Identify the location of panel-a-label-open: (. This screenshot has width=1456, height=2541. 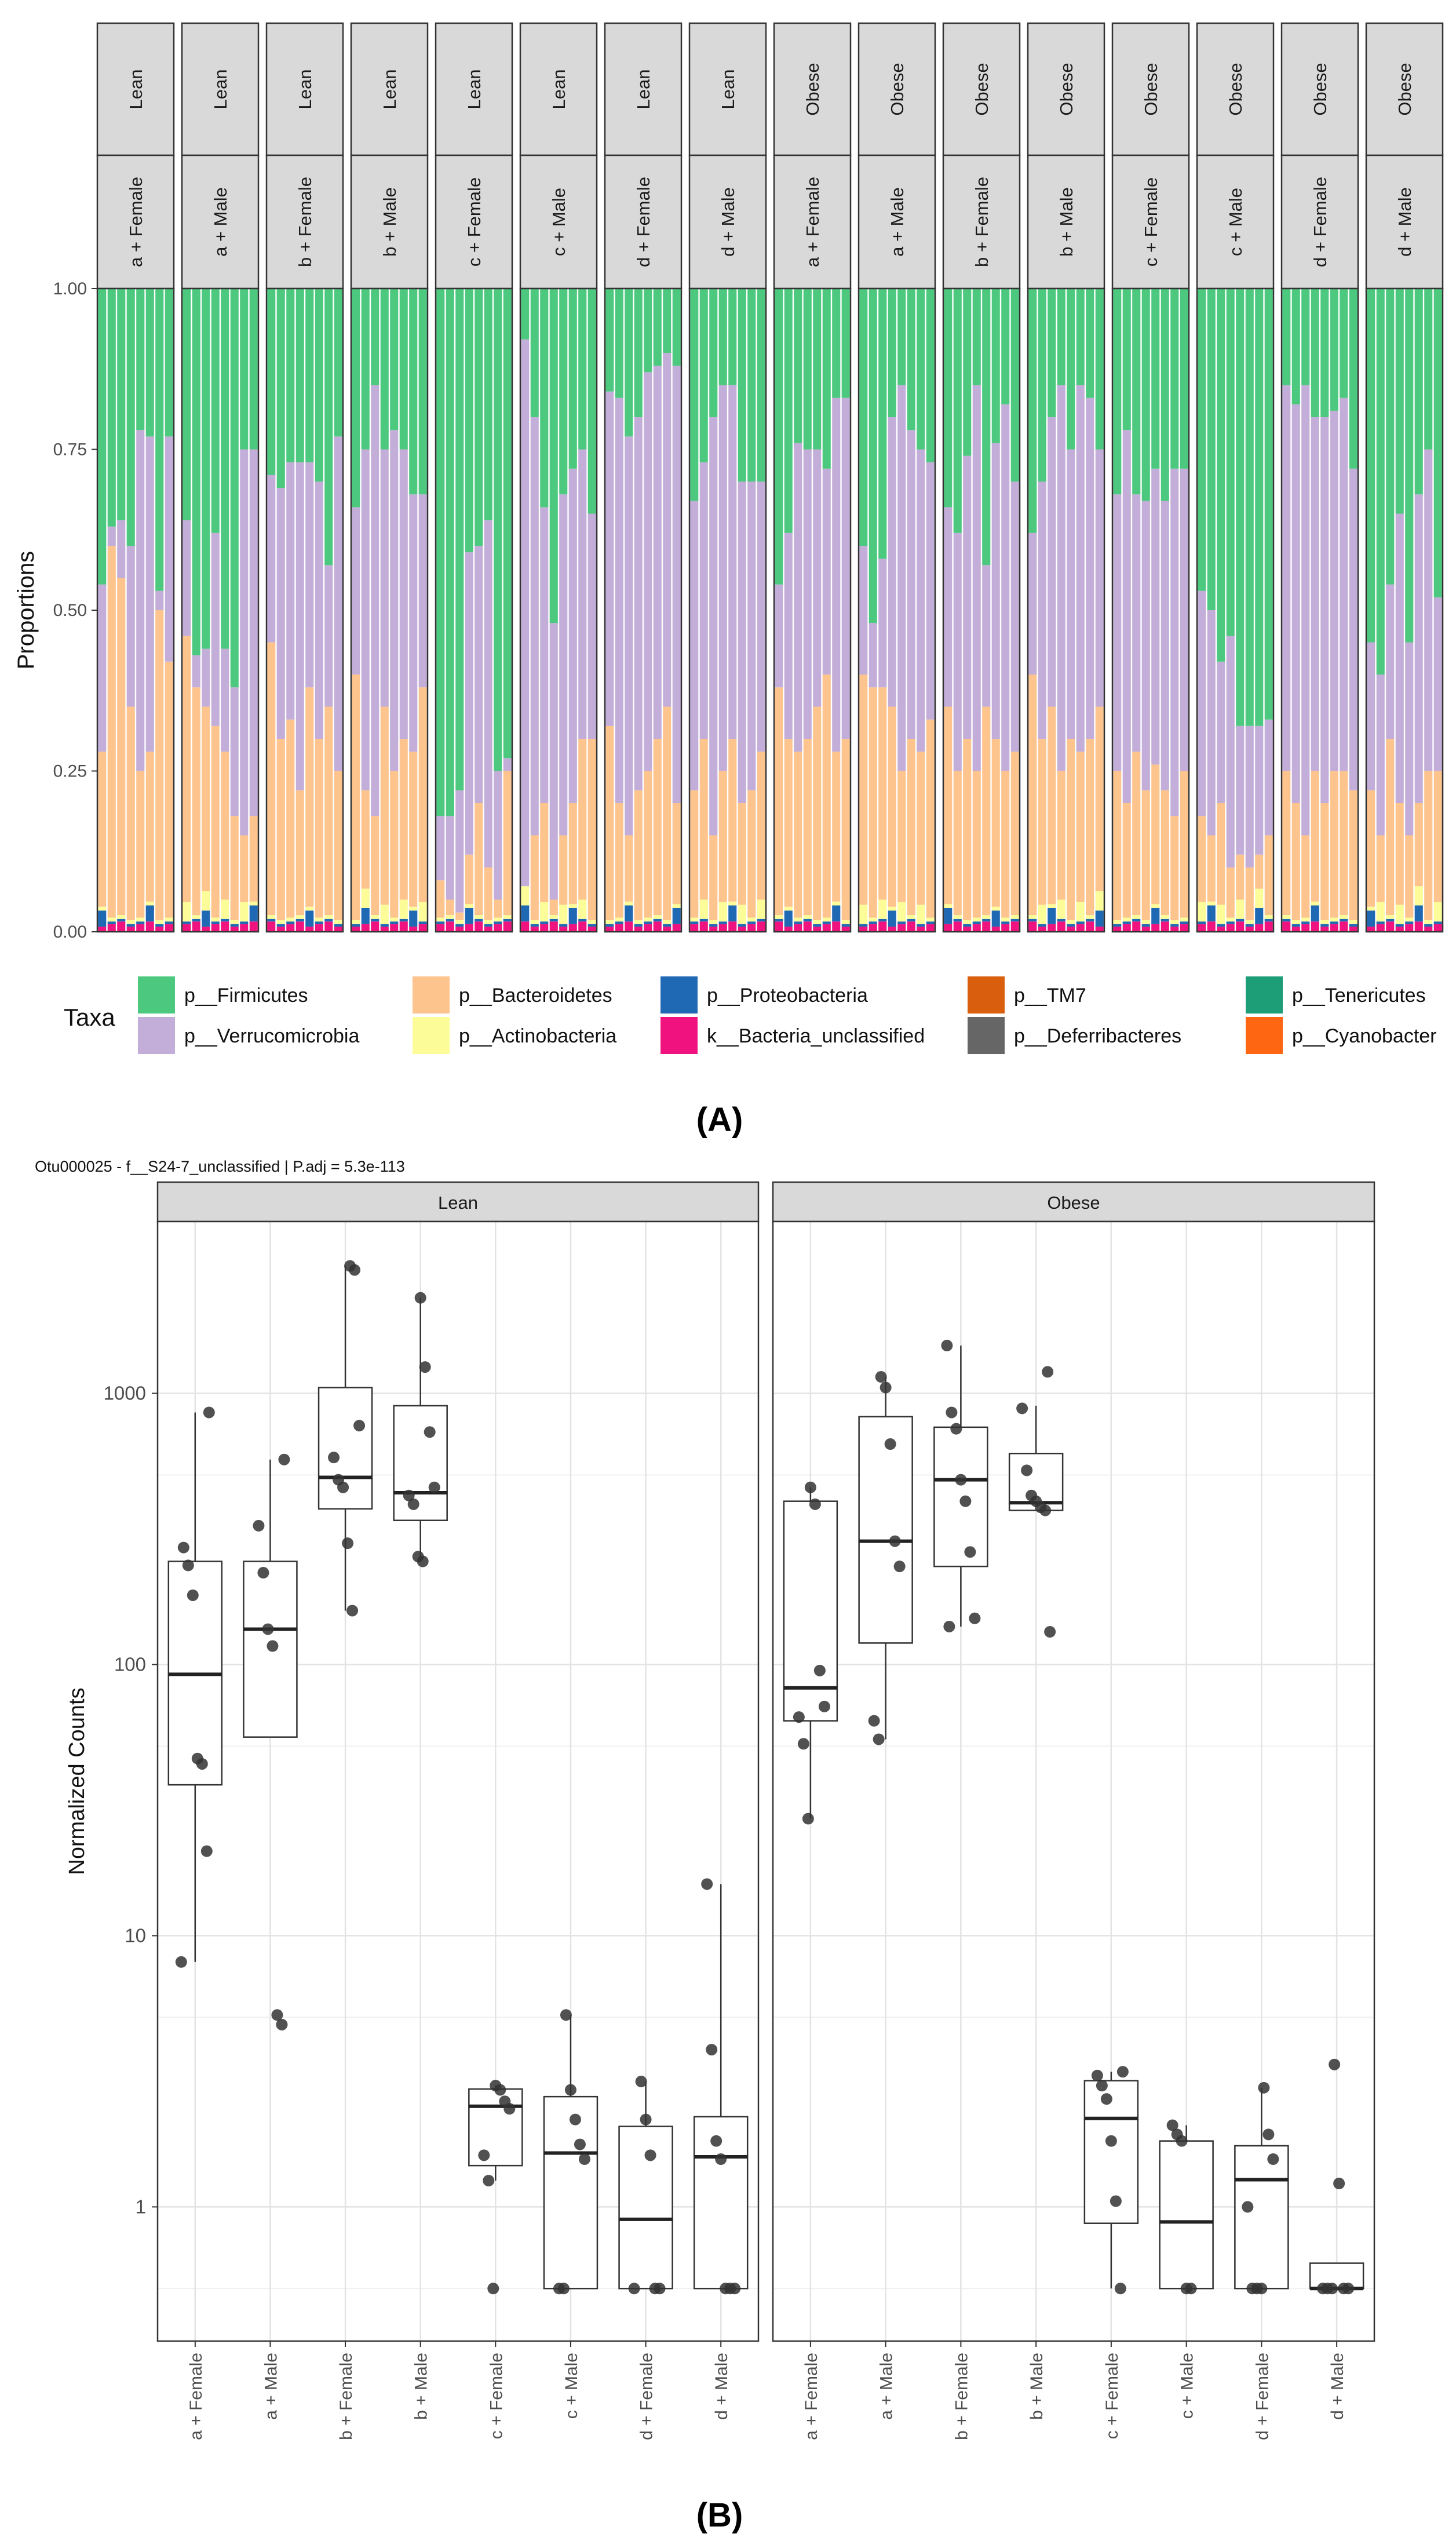
(702, 1120).